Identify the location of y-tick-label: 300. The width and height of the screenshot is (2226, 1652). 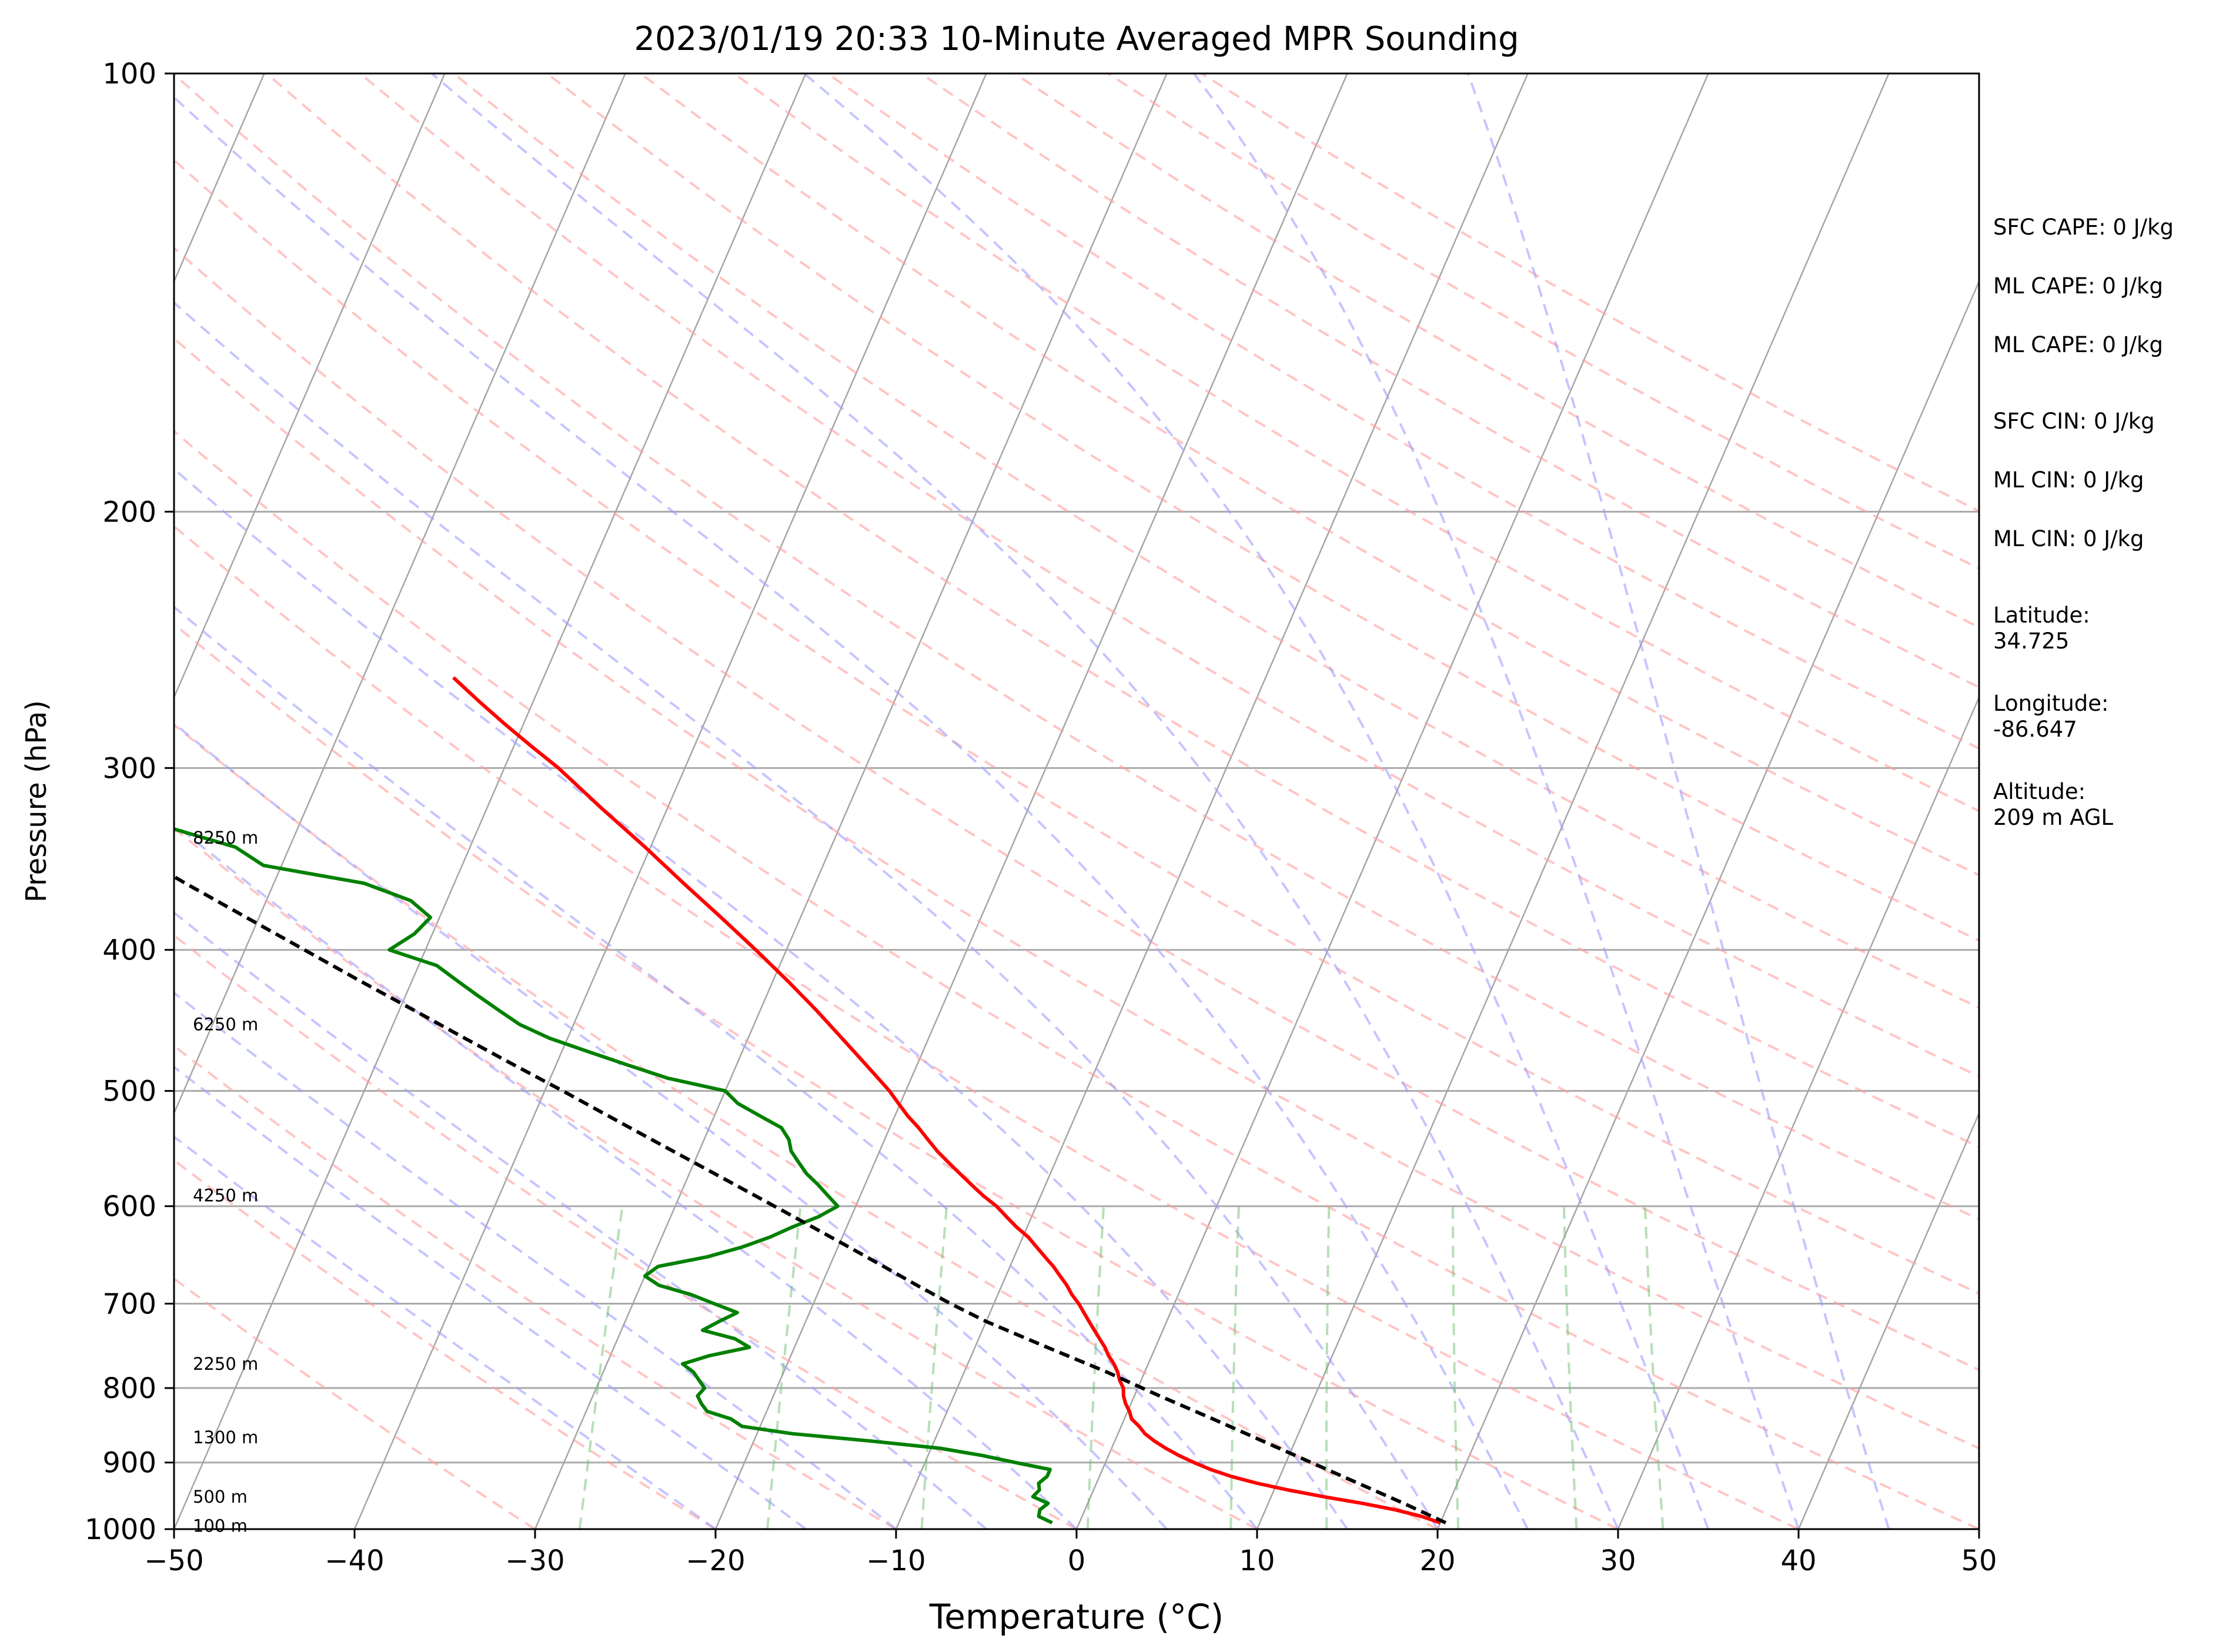
(129, 769).